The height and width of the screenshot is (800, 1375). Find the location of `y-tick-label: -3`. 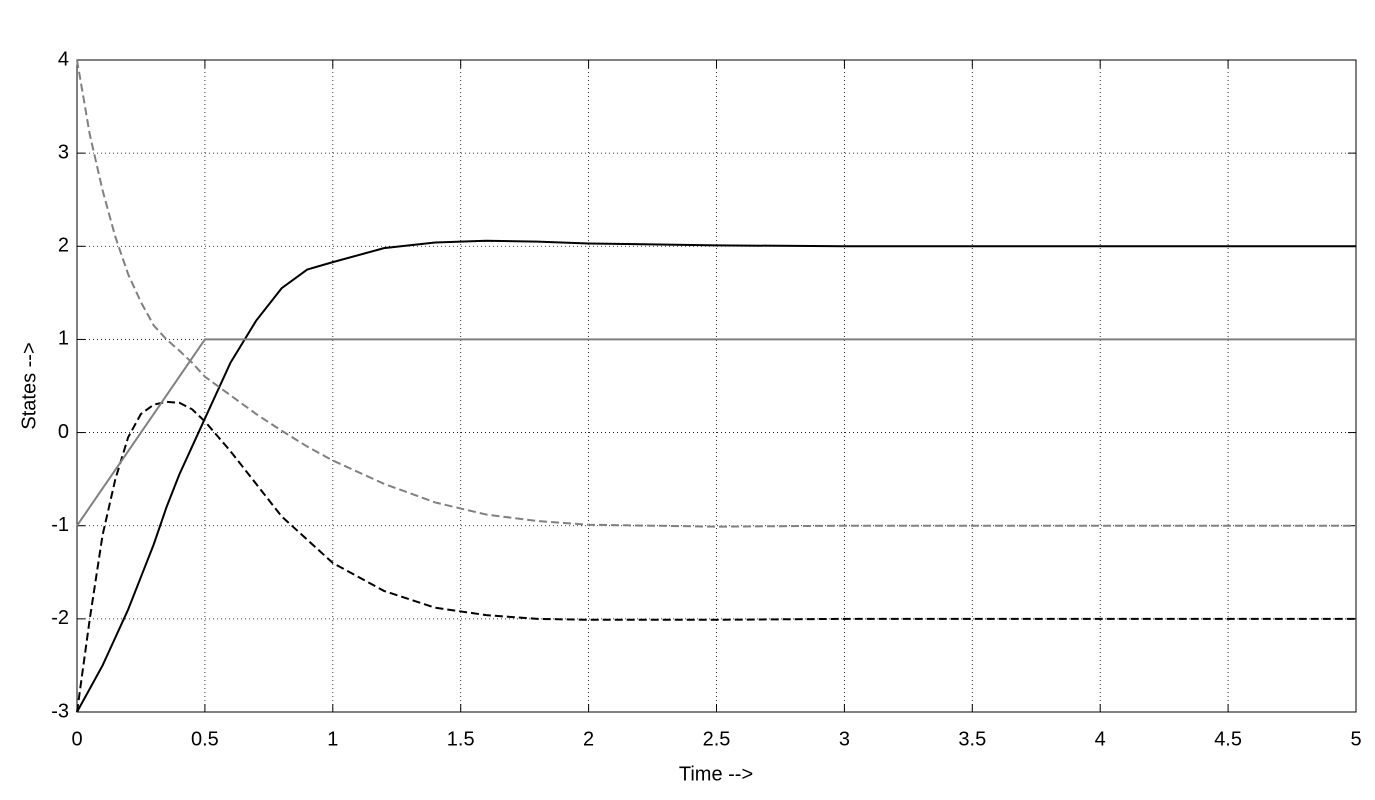

y-tick-label: -3 is located at coordinates (60, 711).